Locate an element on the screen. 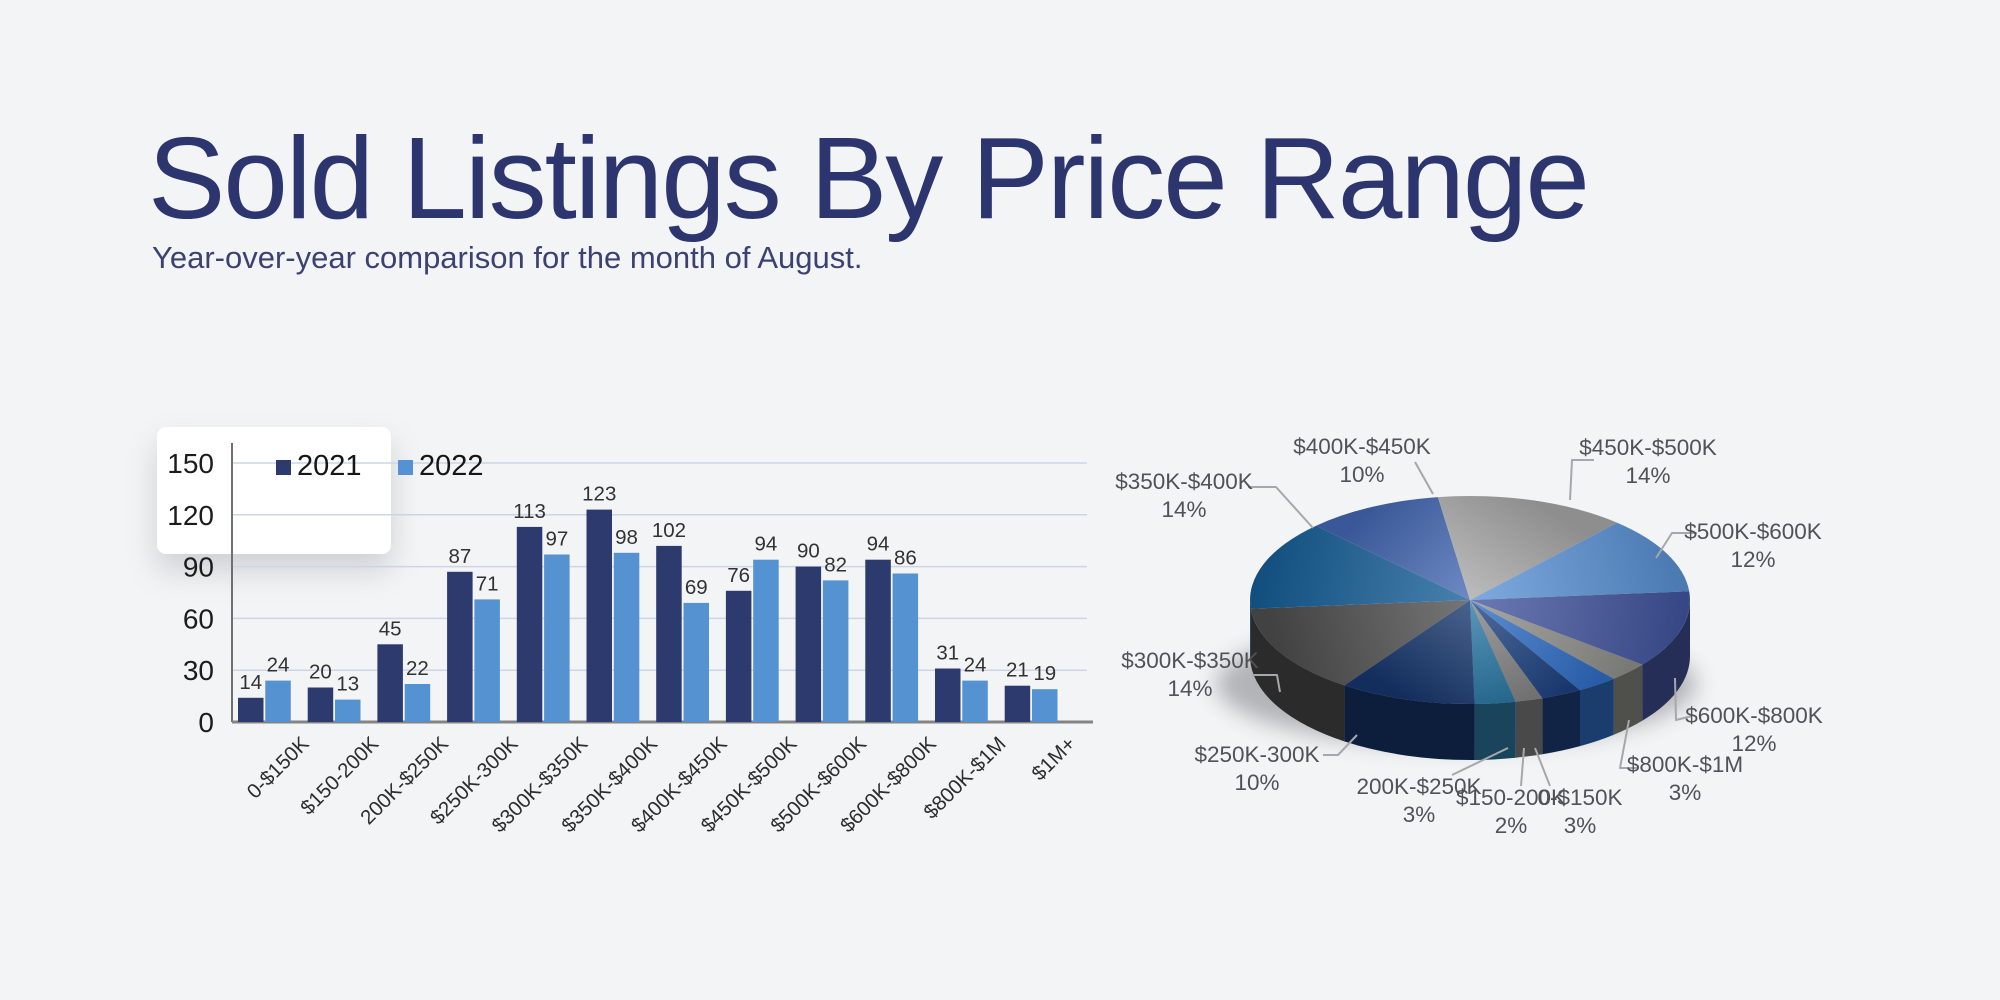  bar-value-label: 45 is located at coordinates (390, 628).